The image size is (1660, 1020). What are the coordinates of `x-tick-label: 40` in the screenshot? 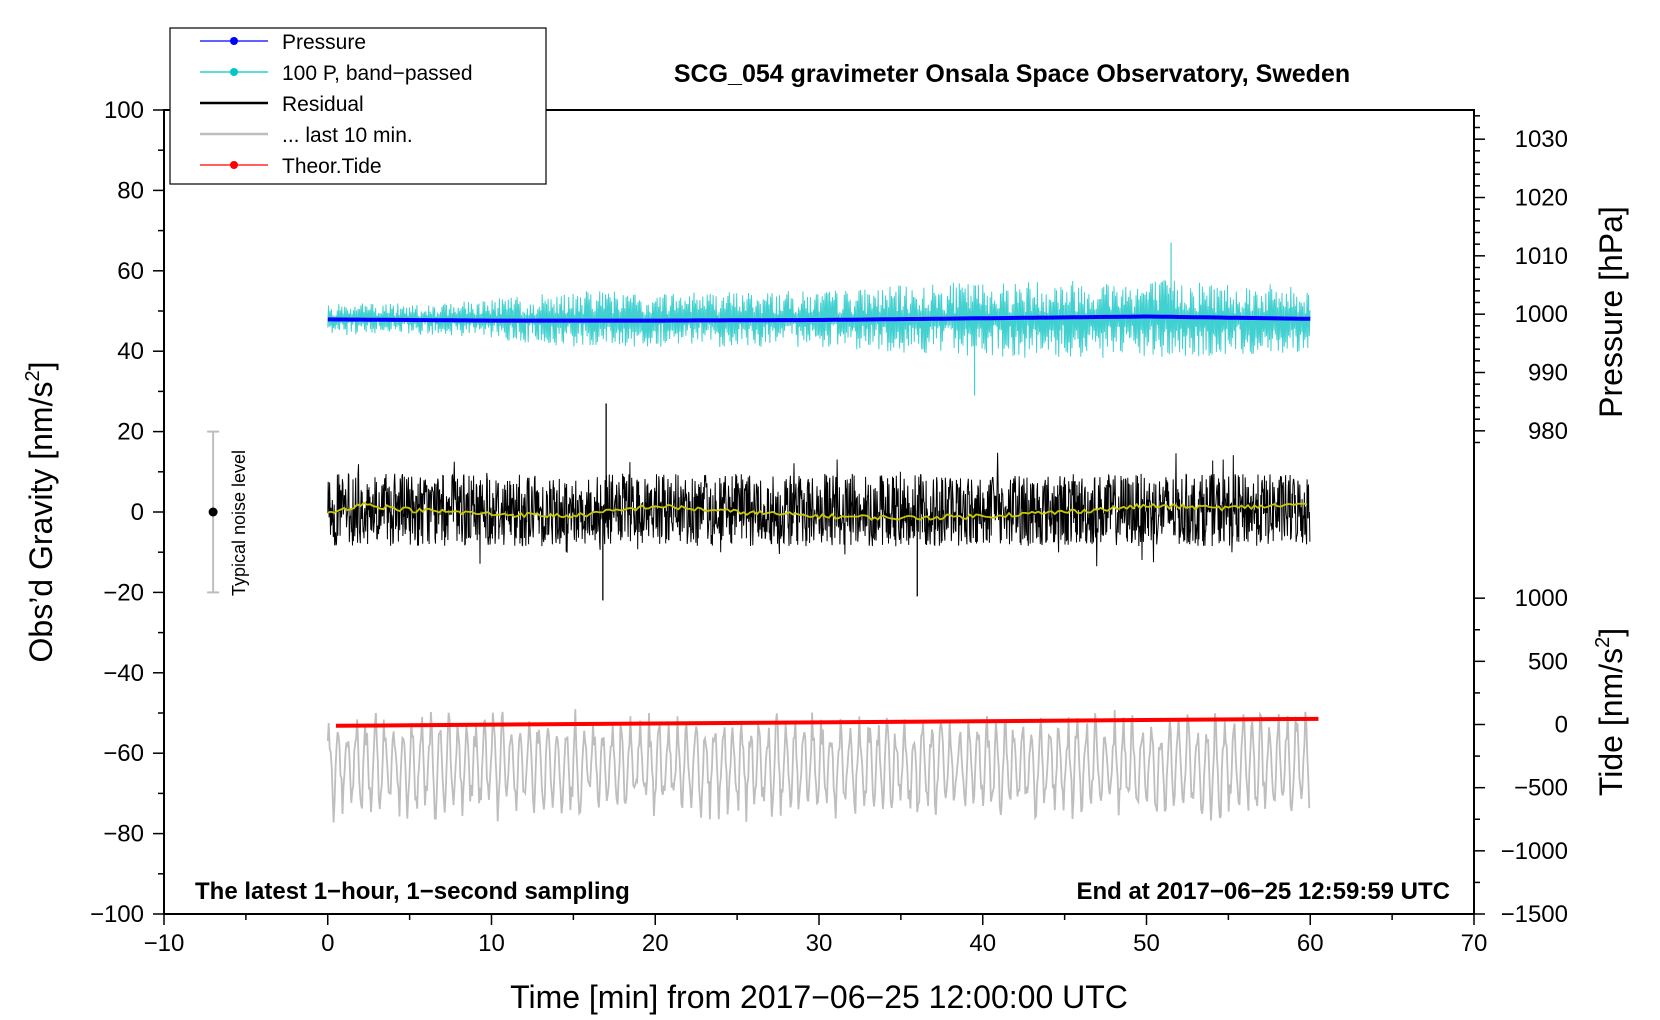 It's located at (982, 943).